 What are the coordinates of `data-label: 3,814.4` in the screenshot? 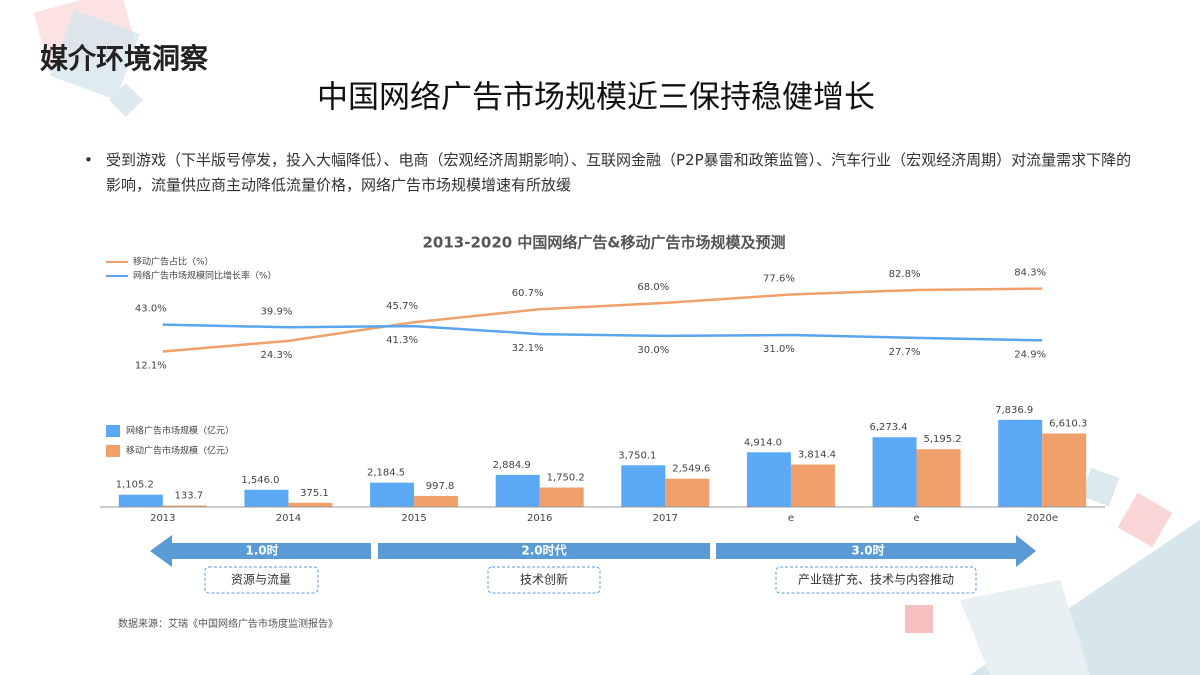 It's located at (817, 455).